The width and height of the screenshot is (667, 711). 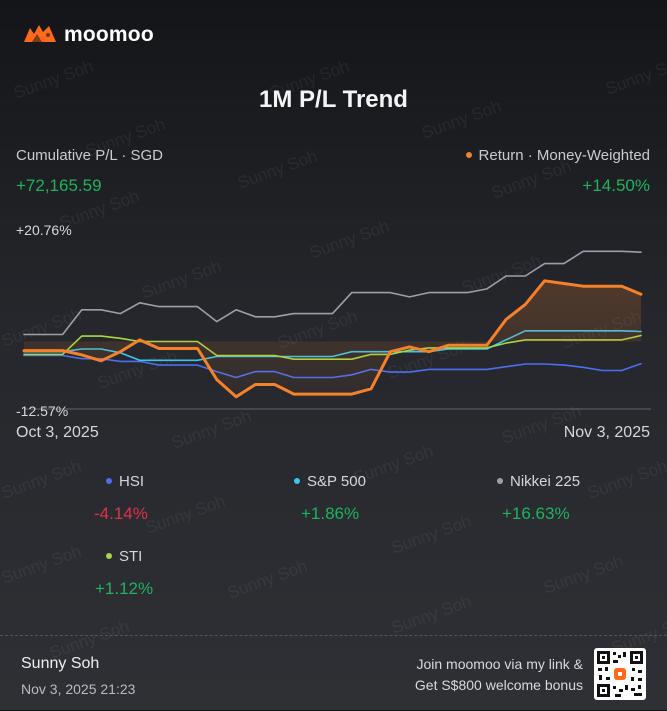 I want to click on legend-item-sp500: S&P 500, so click(x=330, y=482).